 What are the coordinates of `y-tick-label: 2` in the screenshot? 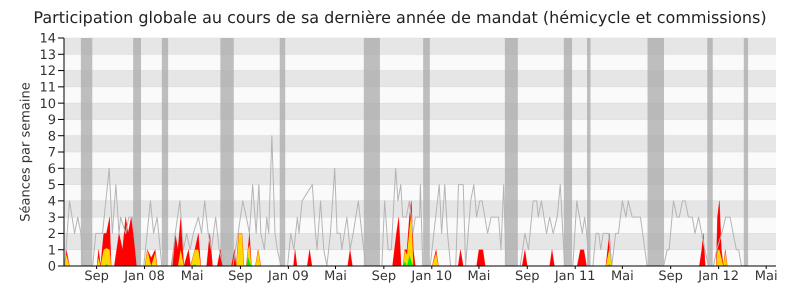 It's located at (52, 234).